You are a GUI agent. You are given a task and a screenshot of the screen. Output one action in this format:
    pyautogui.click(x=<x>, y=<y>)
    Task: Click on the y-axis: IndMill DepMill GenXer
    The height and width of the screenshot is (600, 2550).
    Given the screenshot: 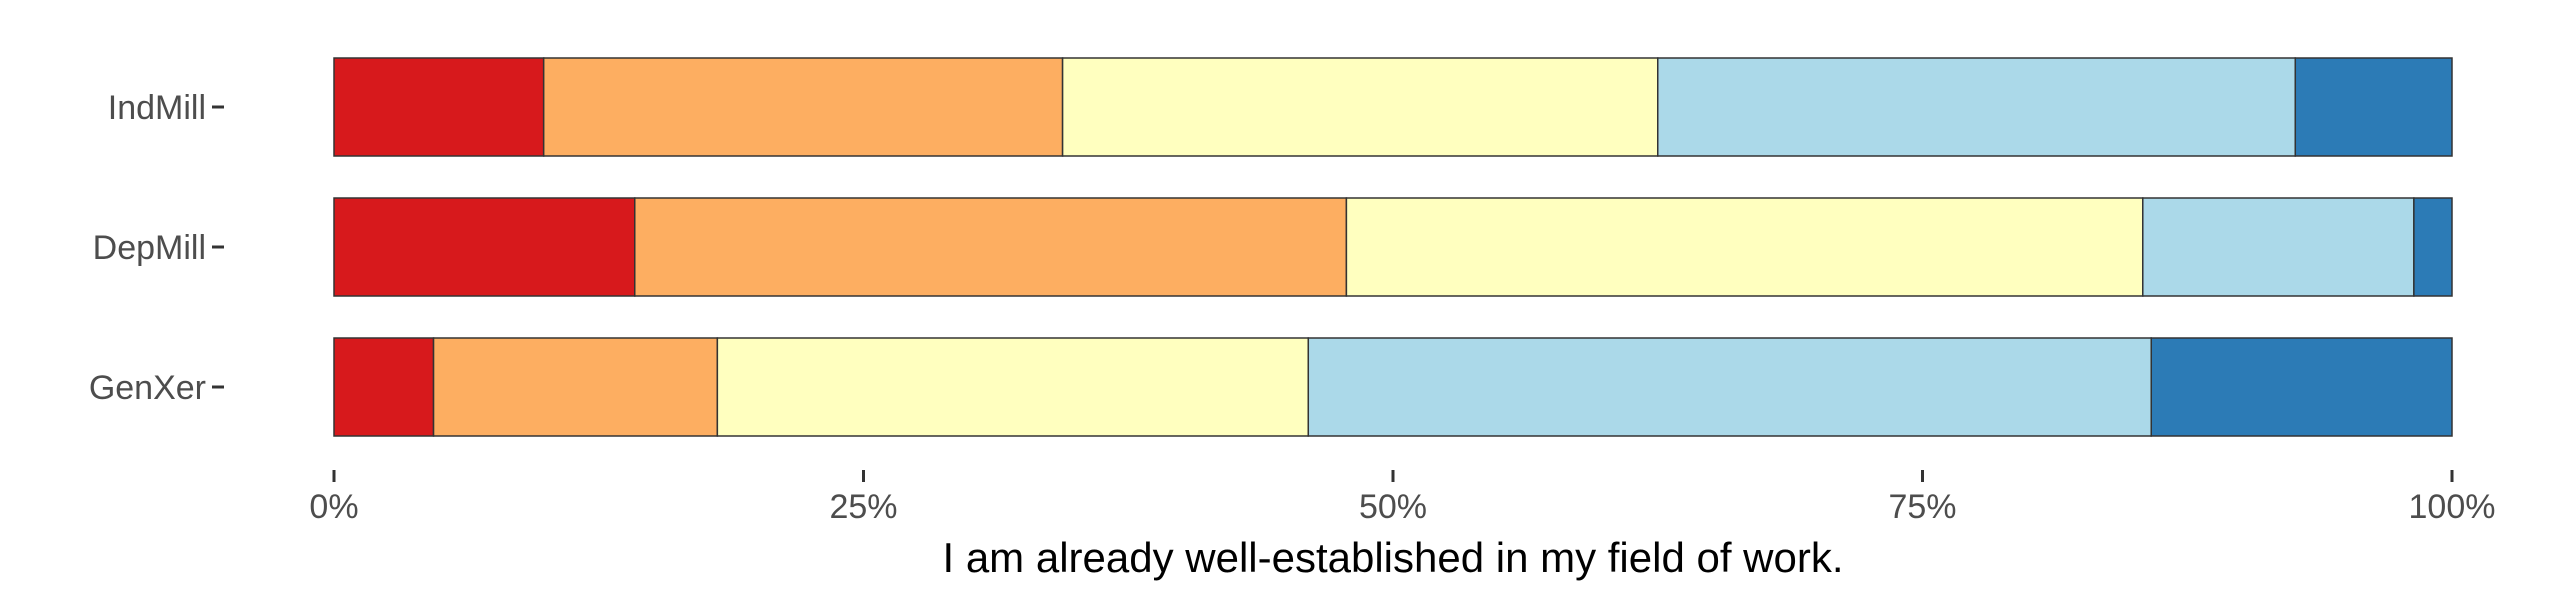 What is the action you would take?
    pyautogui.click(x=156, y=248)
    